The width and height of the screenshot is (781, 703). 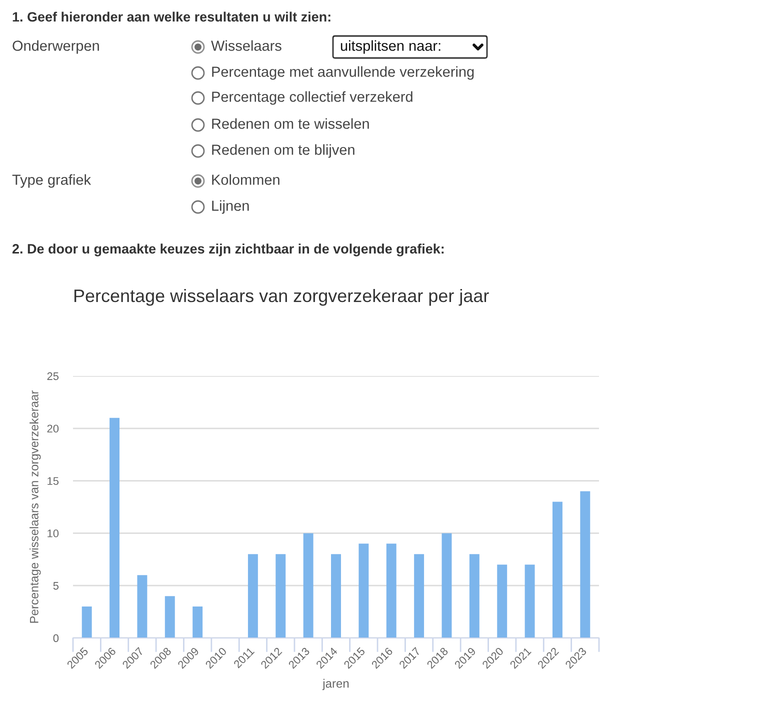 What do you see at coordinates (246, 45) in the screenshot?
I see `text: Wisselaars` at bounding box center [246, 45].